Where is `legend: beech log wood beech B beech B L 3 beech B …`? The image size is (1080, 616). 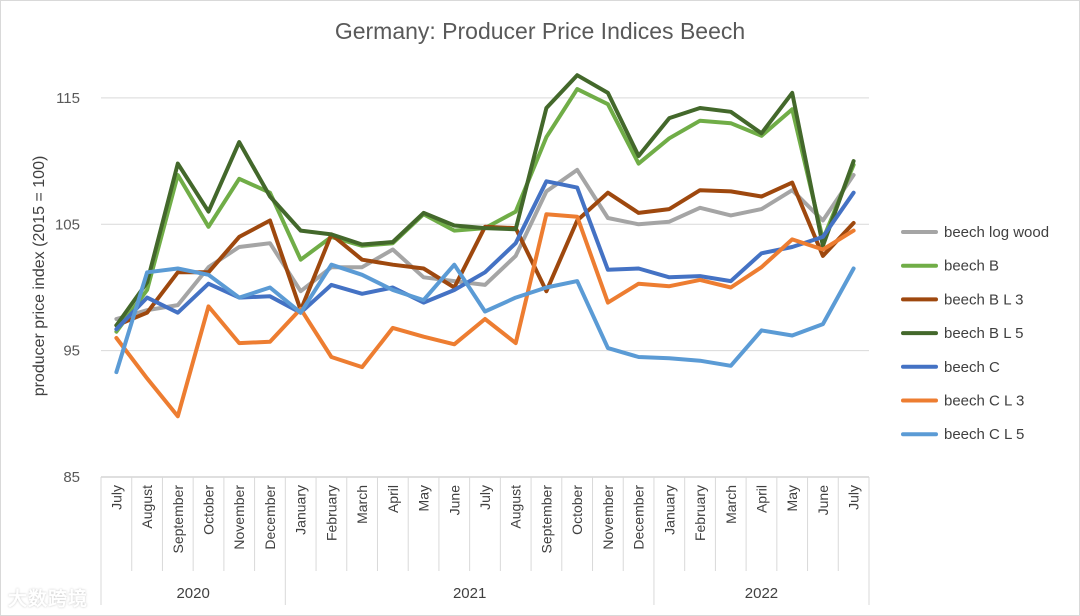 legend: beech log wood beech B beech B L 3 beech B … is located at coordinates (975, 333).